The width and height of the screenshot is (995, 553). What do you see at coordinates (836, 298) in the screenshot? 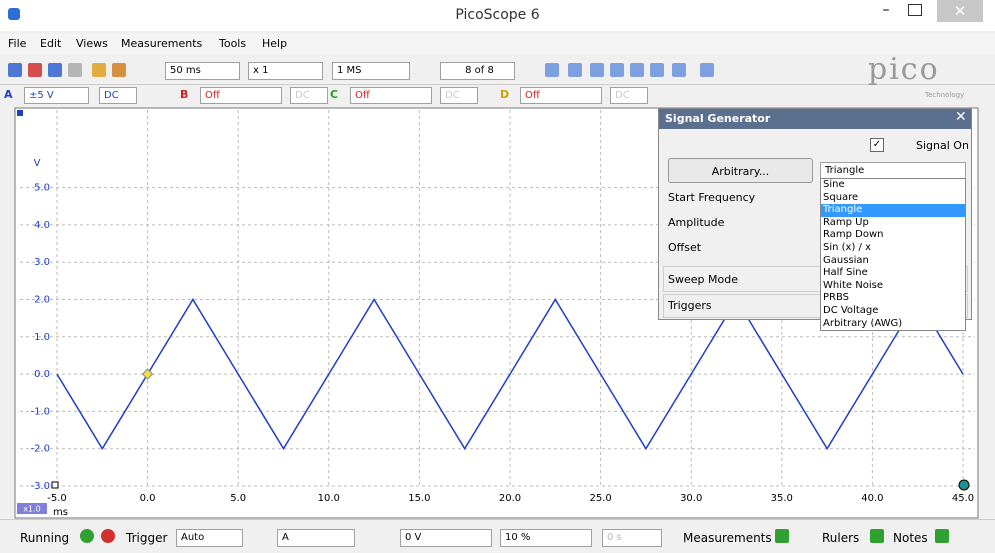
I see `dropdown-option: PRBS` at bounding box center [836, 298].